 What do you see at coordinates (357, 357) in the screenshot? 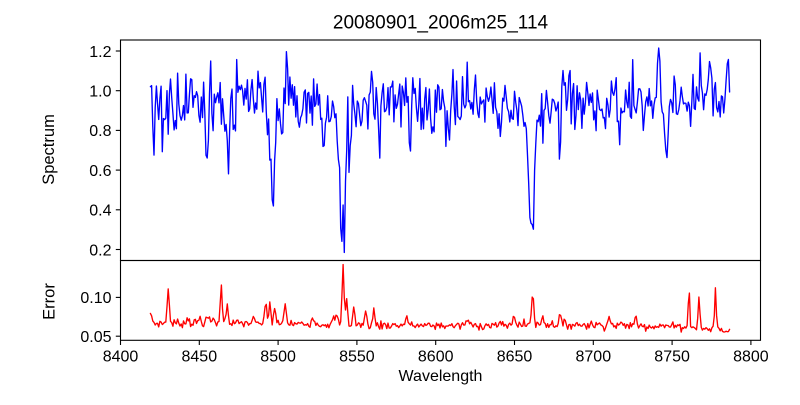
I see `svg-text: 8550` at bounding box center [357, 357].